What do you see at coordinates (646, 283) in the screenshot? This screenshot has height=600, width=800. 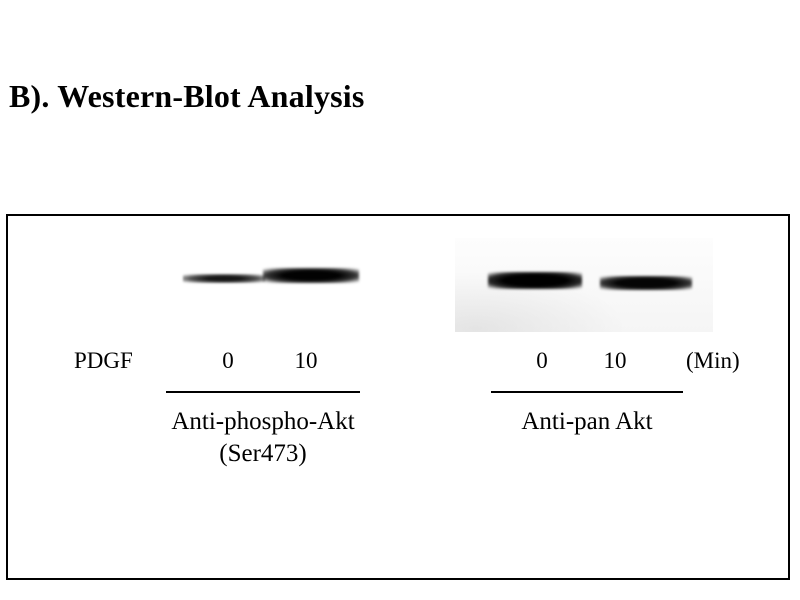 I see `right-blot-band-lane10` at bounding box center [646, 283].